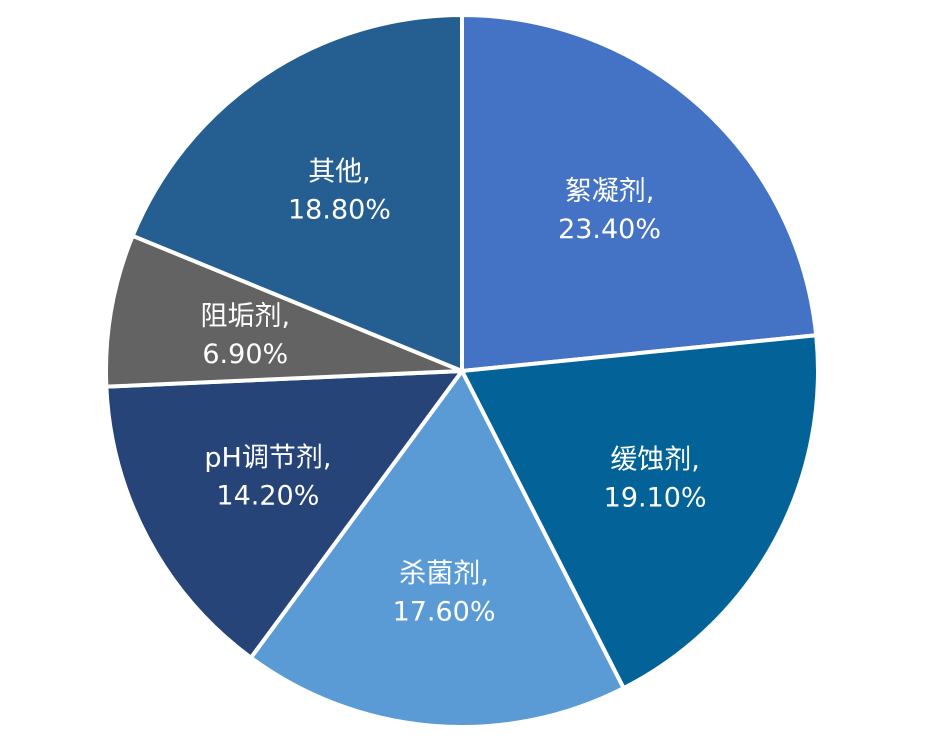  Describe the element at coordinates (245, 354) in the screenshot. I see `slice-value-label: 6.90%` at that location.